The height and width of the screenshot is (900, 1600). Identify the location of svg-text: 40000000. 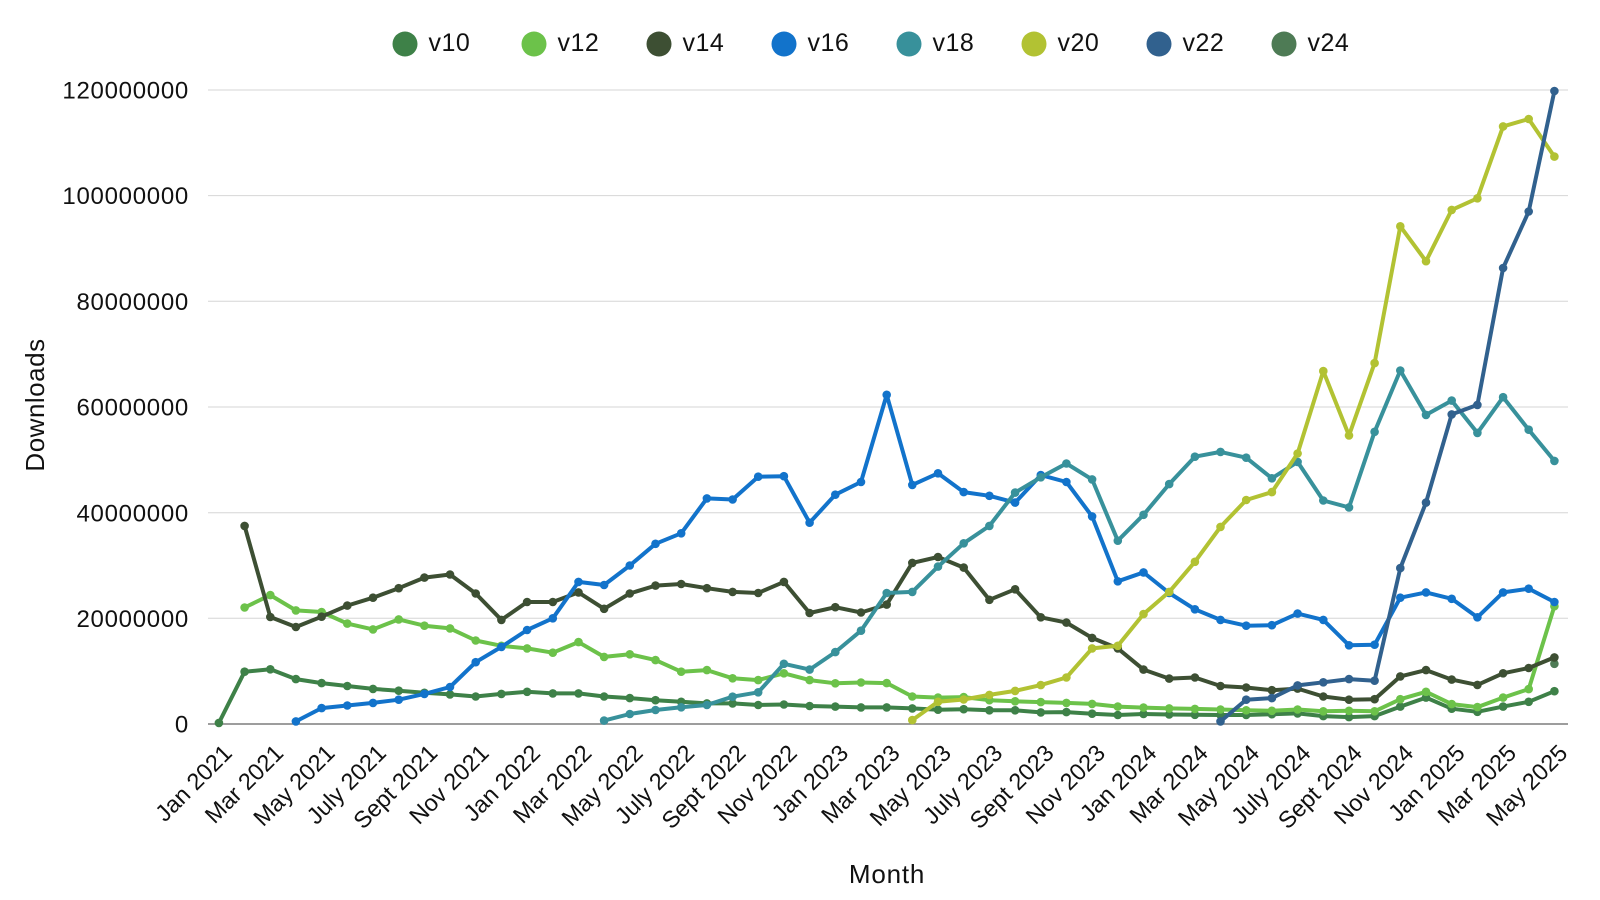
(132, 513).